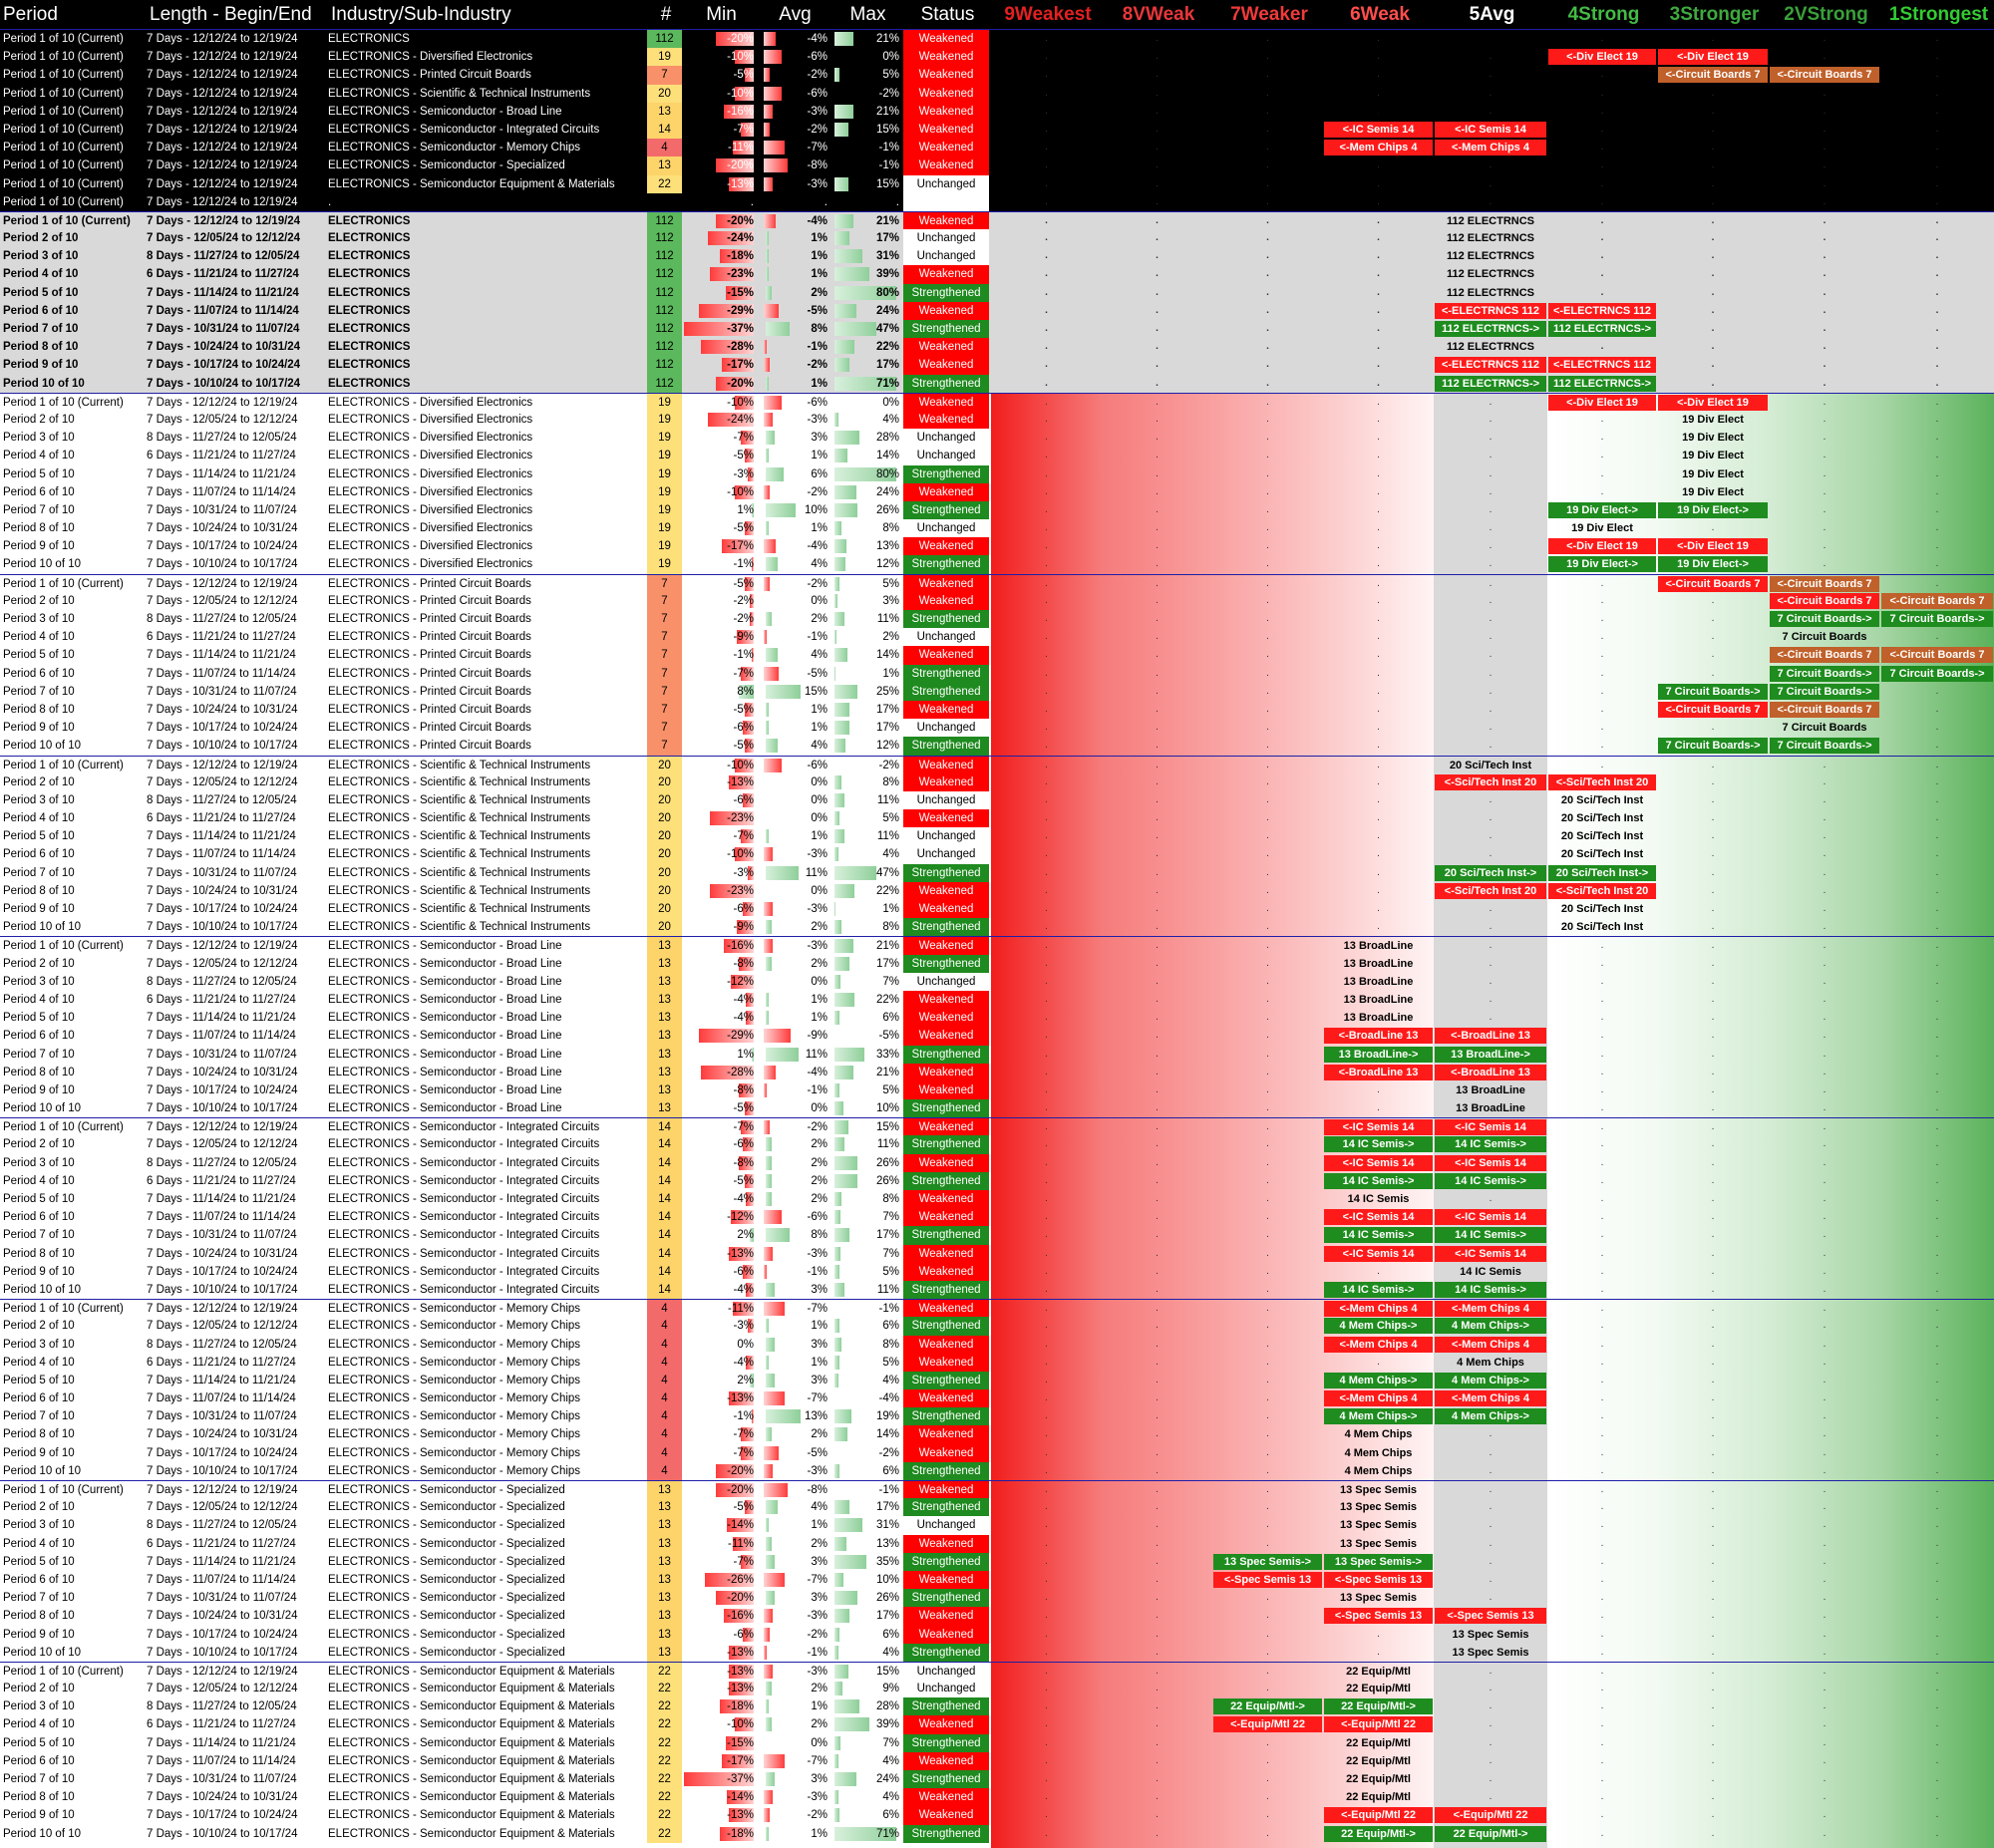 Image resolution: width=1994 pixels, height=1848 pixels. What do you see at coordinates (867, 15) in the screenshot?
I see `header-max: Max` at bounding box center [867, 15].